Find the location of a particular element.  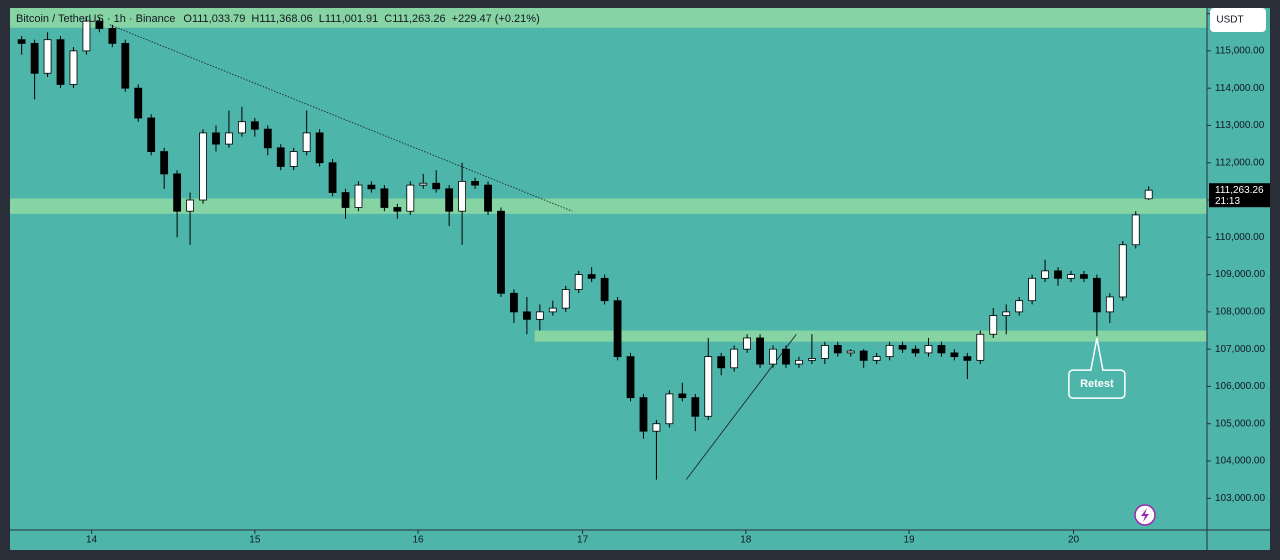

y-tick-label: 105,000.00 is located at coordinates (1240, 423).